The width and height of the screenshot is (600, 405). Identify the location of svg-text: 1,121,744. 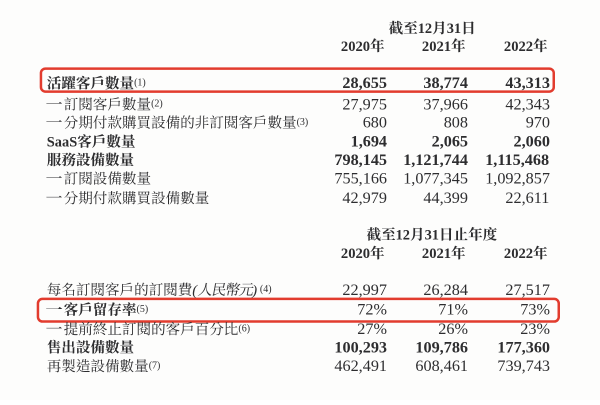
(435, 160).